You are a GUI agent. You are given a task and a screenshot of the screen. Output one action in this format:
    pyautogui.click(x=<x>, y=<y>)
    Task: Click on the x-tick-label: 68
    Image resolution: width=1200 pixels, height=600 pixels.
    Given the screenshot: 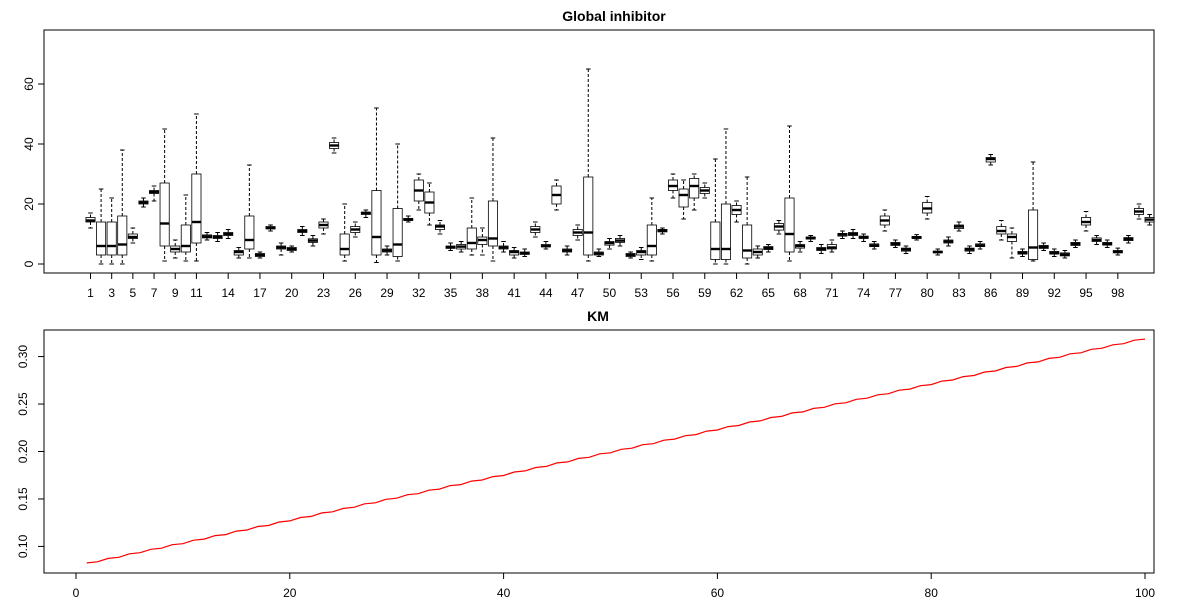 What is the action you would take?
    pyautogui.click(x=800, y=293)
    